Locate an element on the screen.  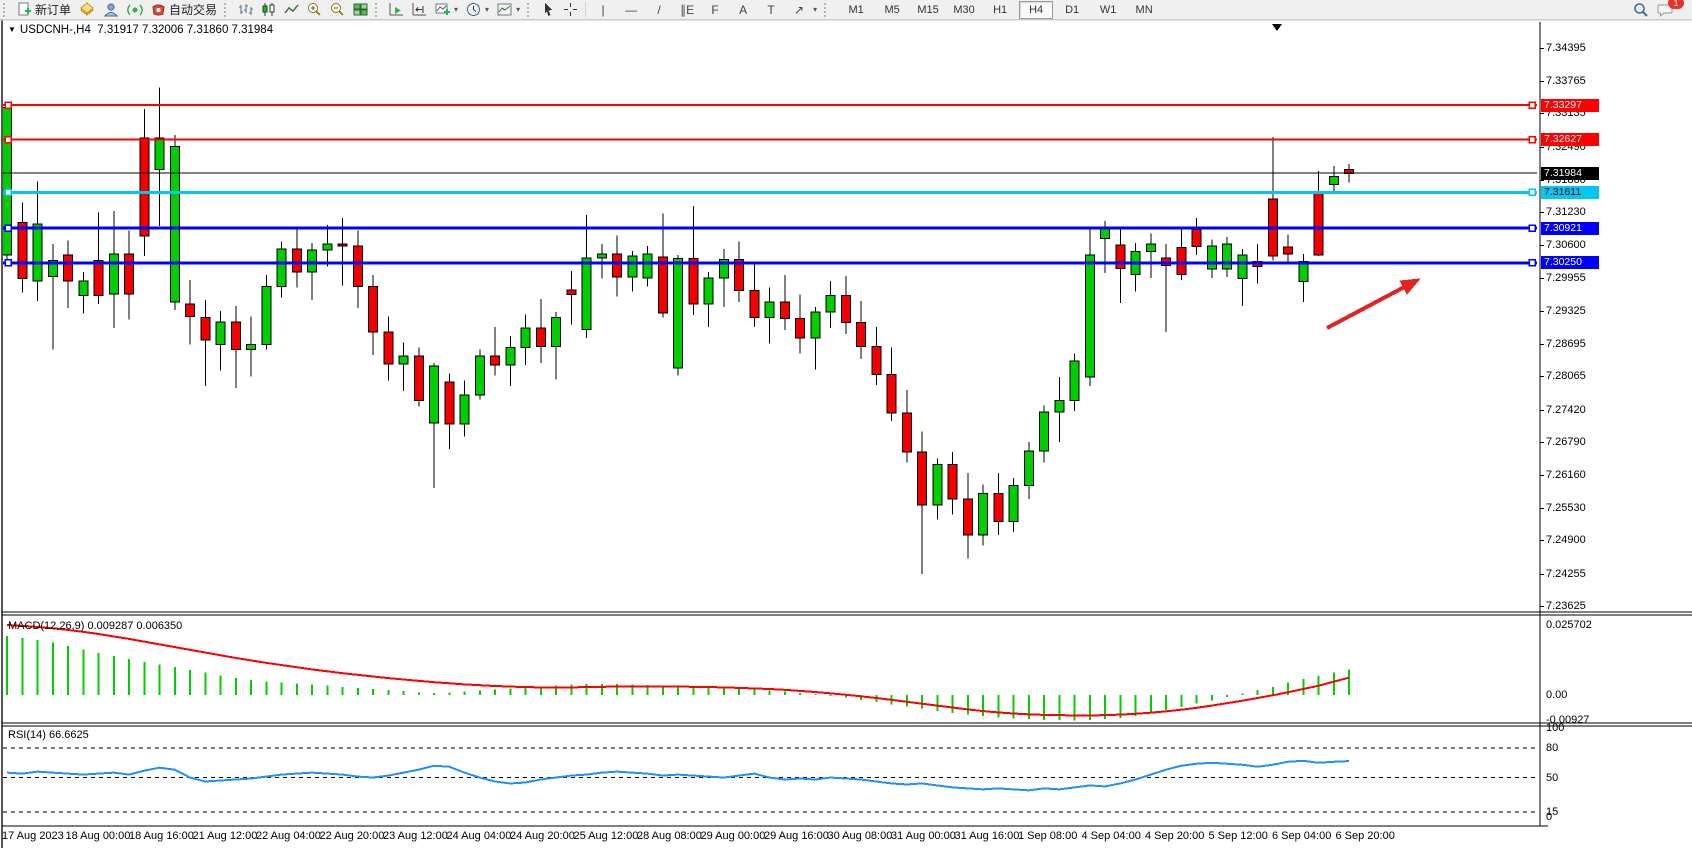
price-axis-tick: 7.31230 is located at coordinates (1566, 212).